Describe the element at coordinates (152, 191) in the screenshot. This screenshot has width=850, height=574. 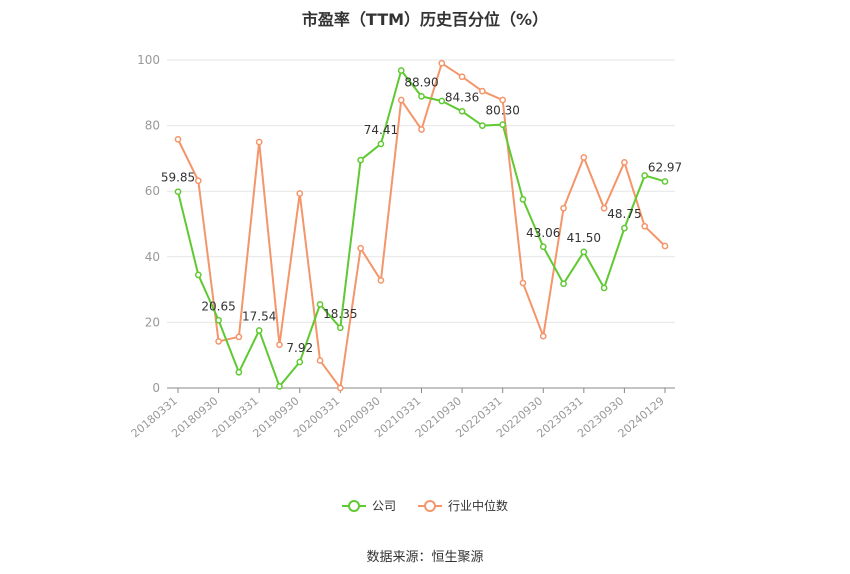
I see `y-tick-label: 60` at that location.